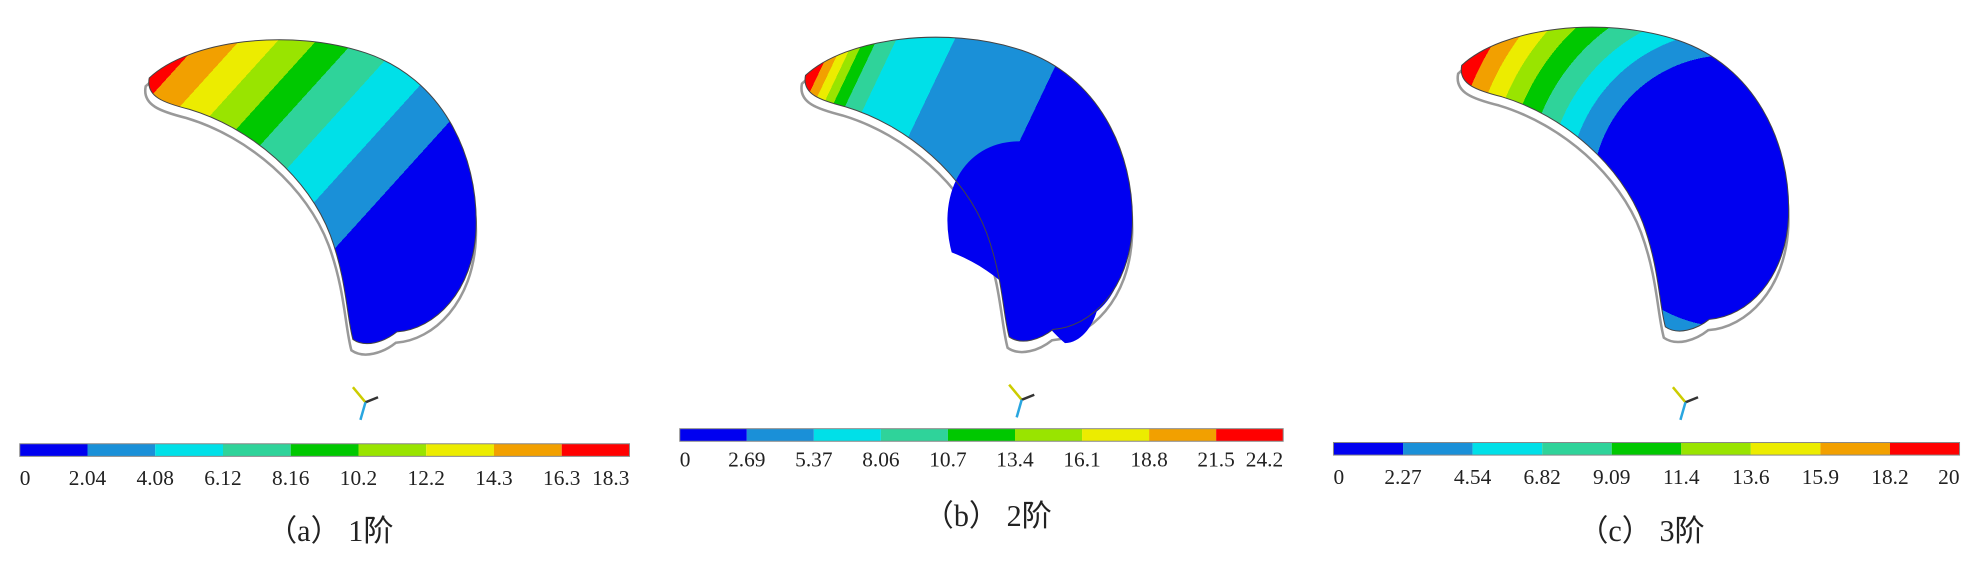  What do you see at coordinates (1641, 531) in the screenshot?
I see `caption: （c） 3阶` at bounding box center [1641, 531].